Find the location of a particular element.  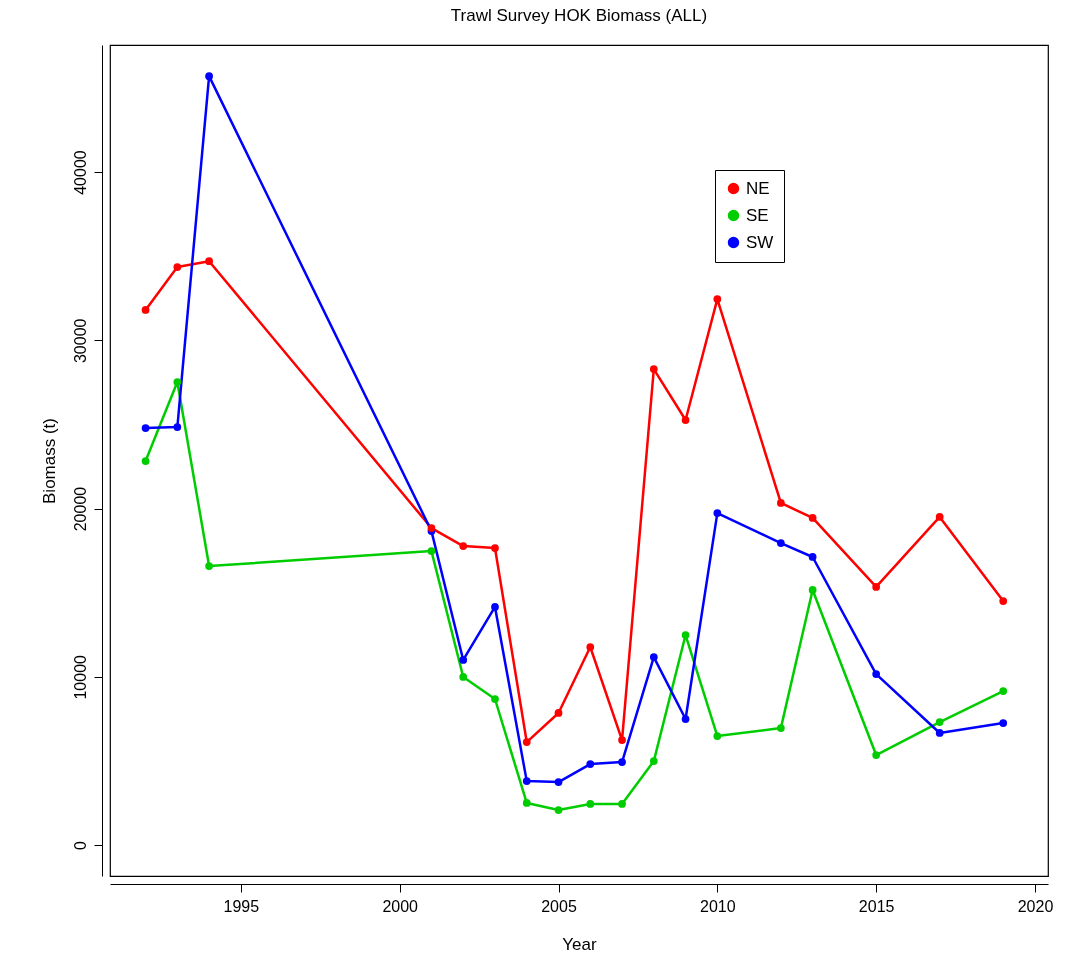

legend-label: NE is located at coordinates (758, 188).